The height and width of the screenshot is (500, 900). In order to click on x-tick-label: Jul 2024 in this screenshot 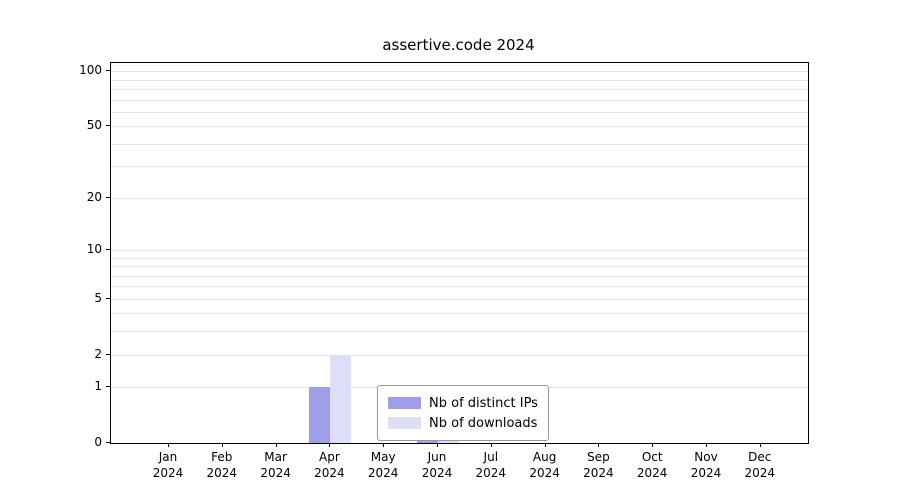, I will do `click(491, 465)`.